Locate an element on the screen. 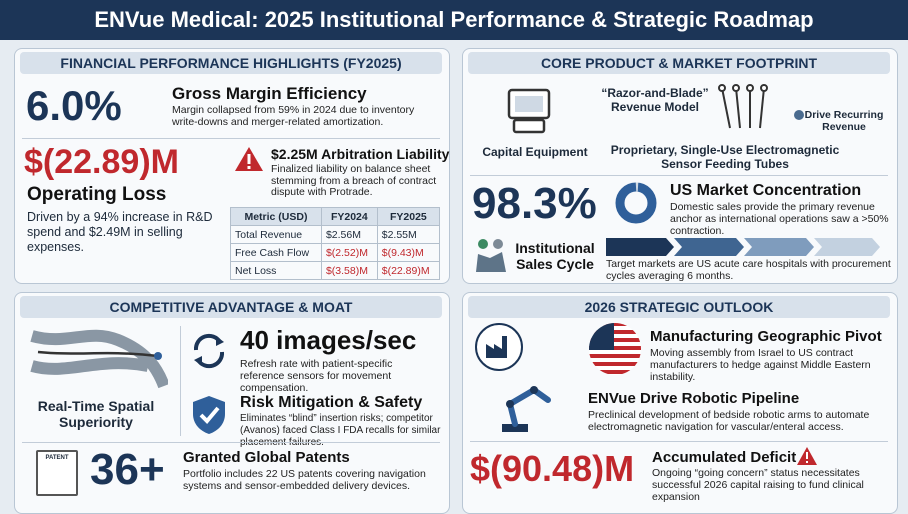  pivot-label: Manufacturing Geographic Pivot is located at coordinates (766, 336).